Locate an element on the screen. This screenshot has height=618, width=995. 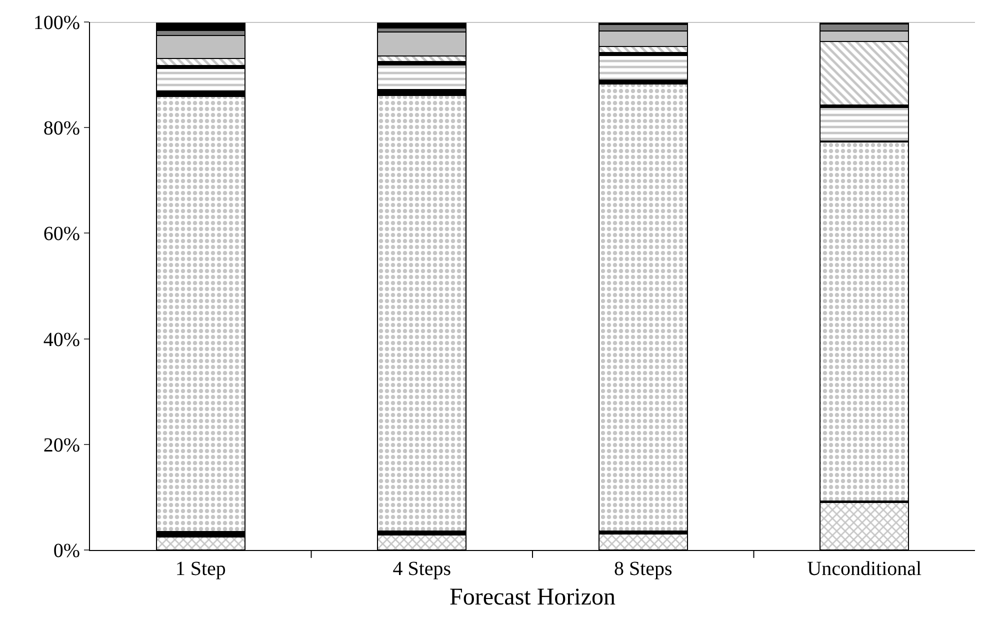
x-tick-label: 1 Step is located at coordinates (200, 569).